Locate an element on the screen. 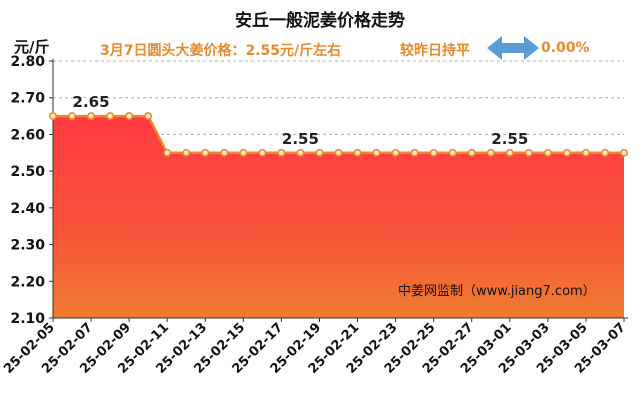 This screenshot has height=410, width=640. data-label: 2.65 is located at coordinates (91, 102).